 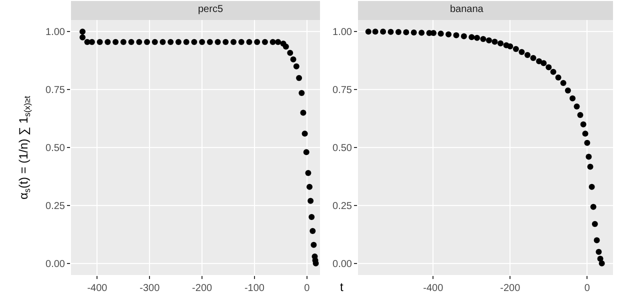 I want to click on chart-title: banana, so click(x=467, y=9).